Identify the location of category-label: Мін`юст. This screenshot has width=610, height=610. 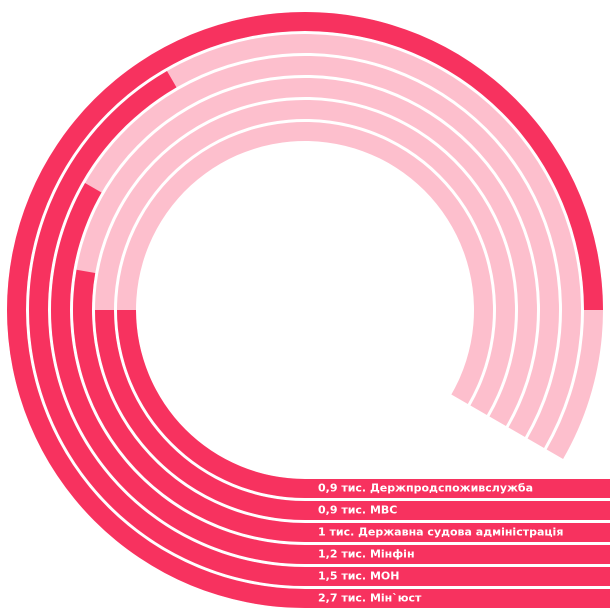
(396, 598).